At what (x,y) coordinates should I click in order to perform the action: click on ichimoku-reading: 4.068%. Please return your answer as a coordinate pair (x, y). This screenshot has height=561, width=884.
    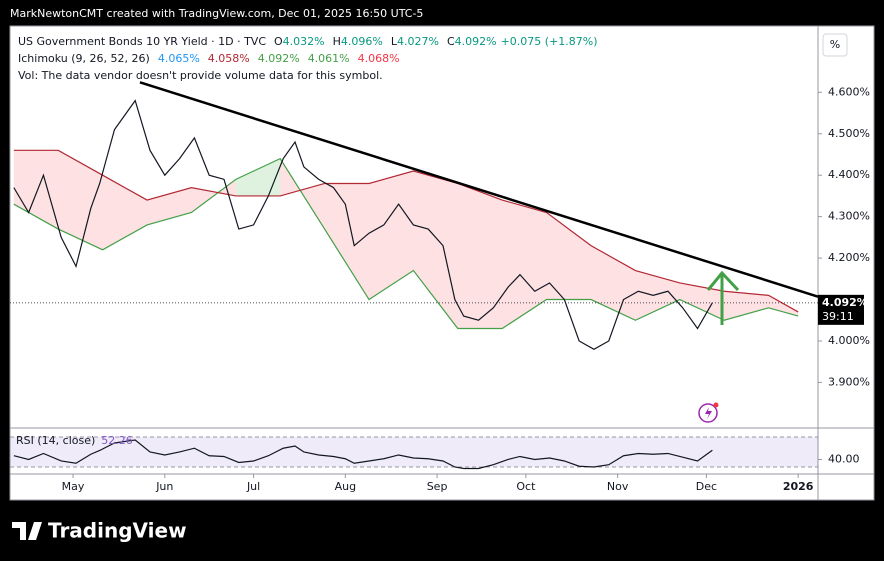
    Looking at the image, I should click on (379, 58).